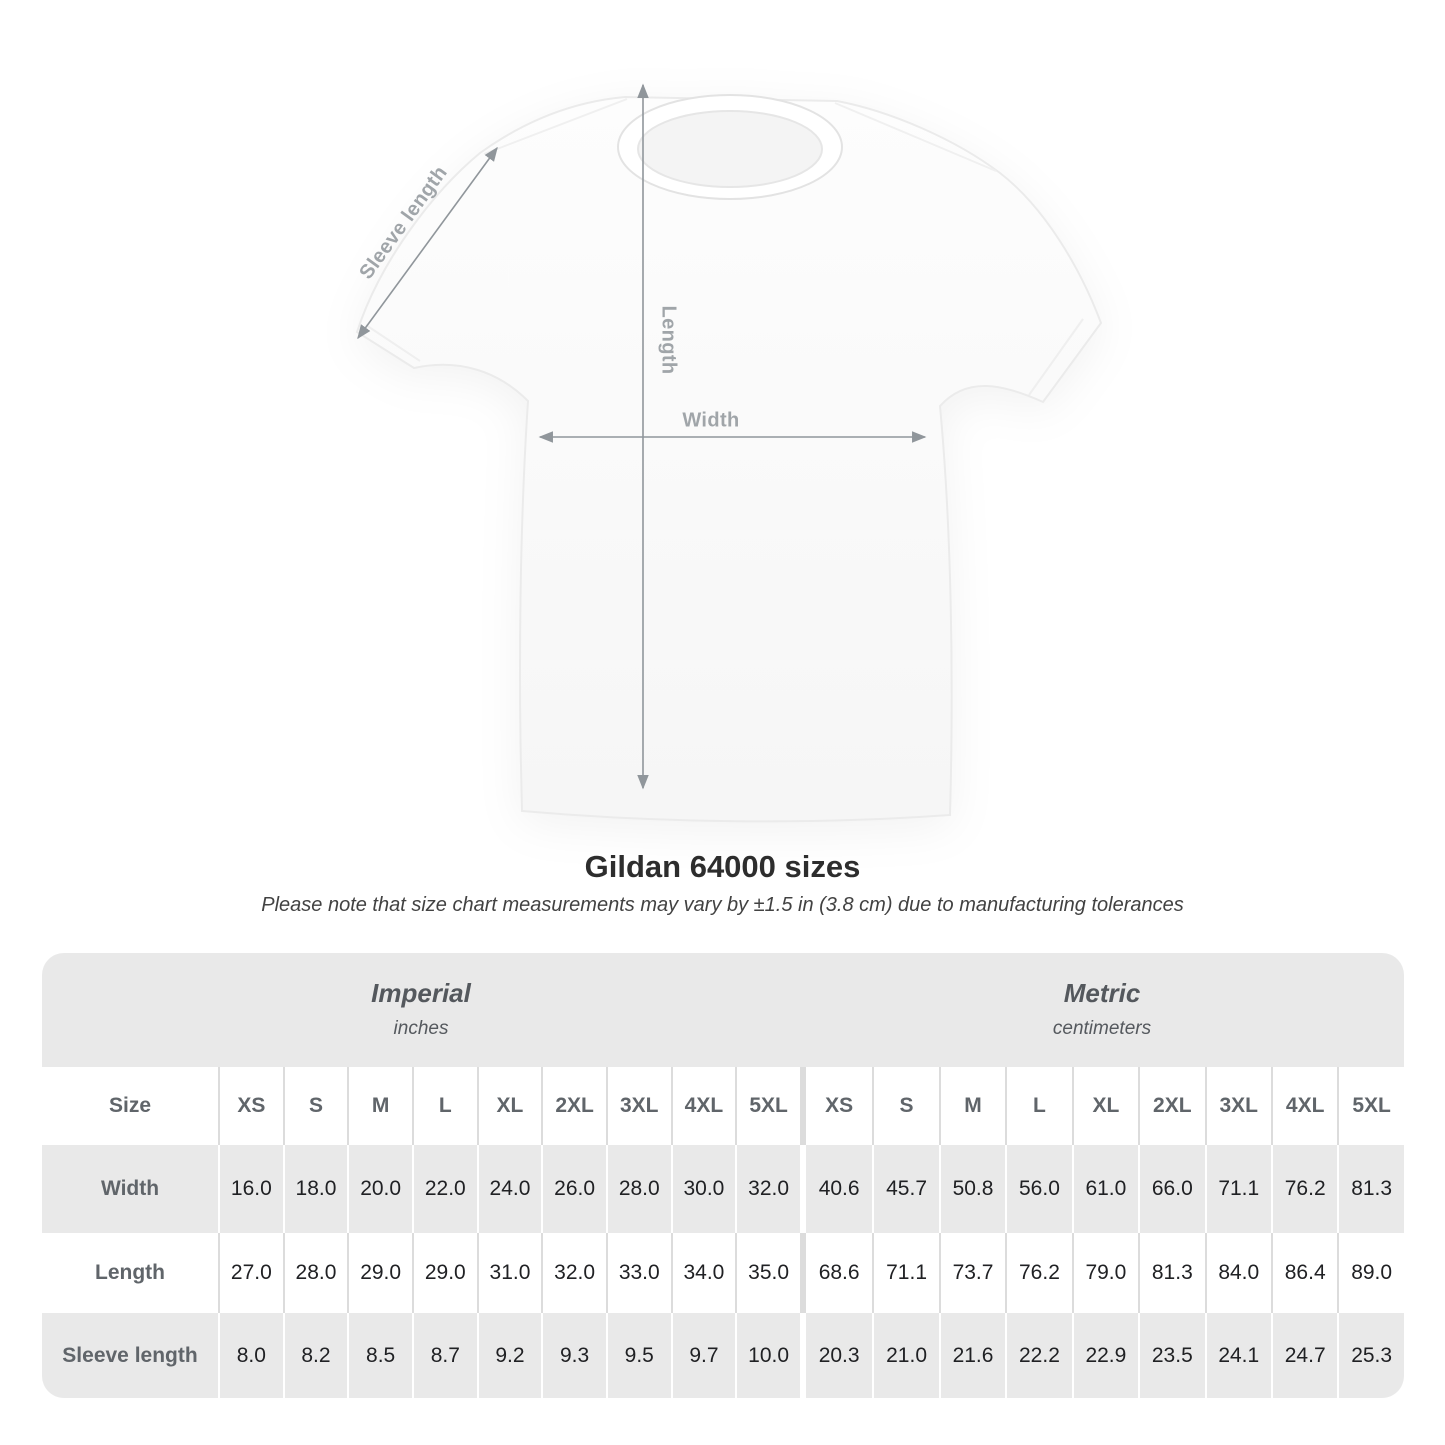 This screenshot has width=1445, height=1445. I want to click on size-col-header-imperial: S, so click(315, 1106).